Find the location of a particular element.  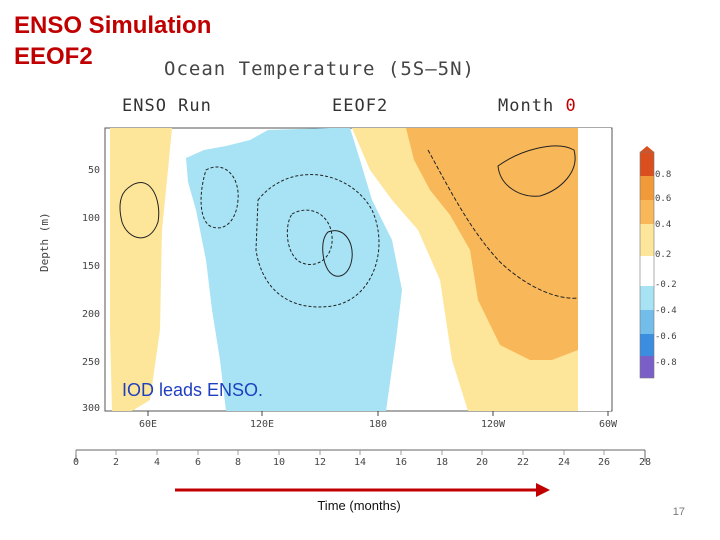

time-label-6: 6 is located at coordinates (198, 462).